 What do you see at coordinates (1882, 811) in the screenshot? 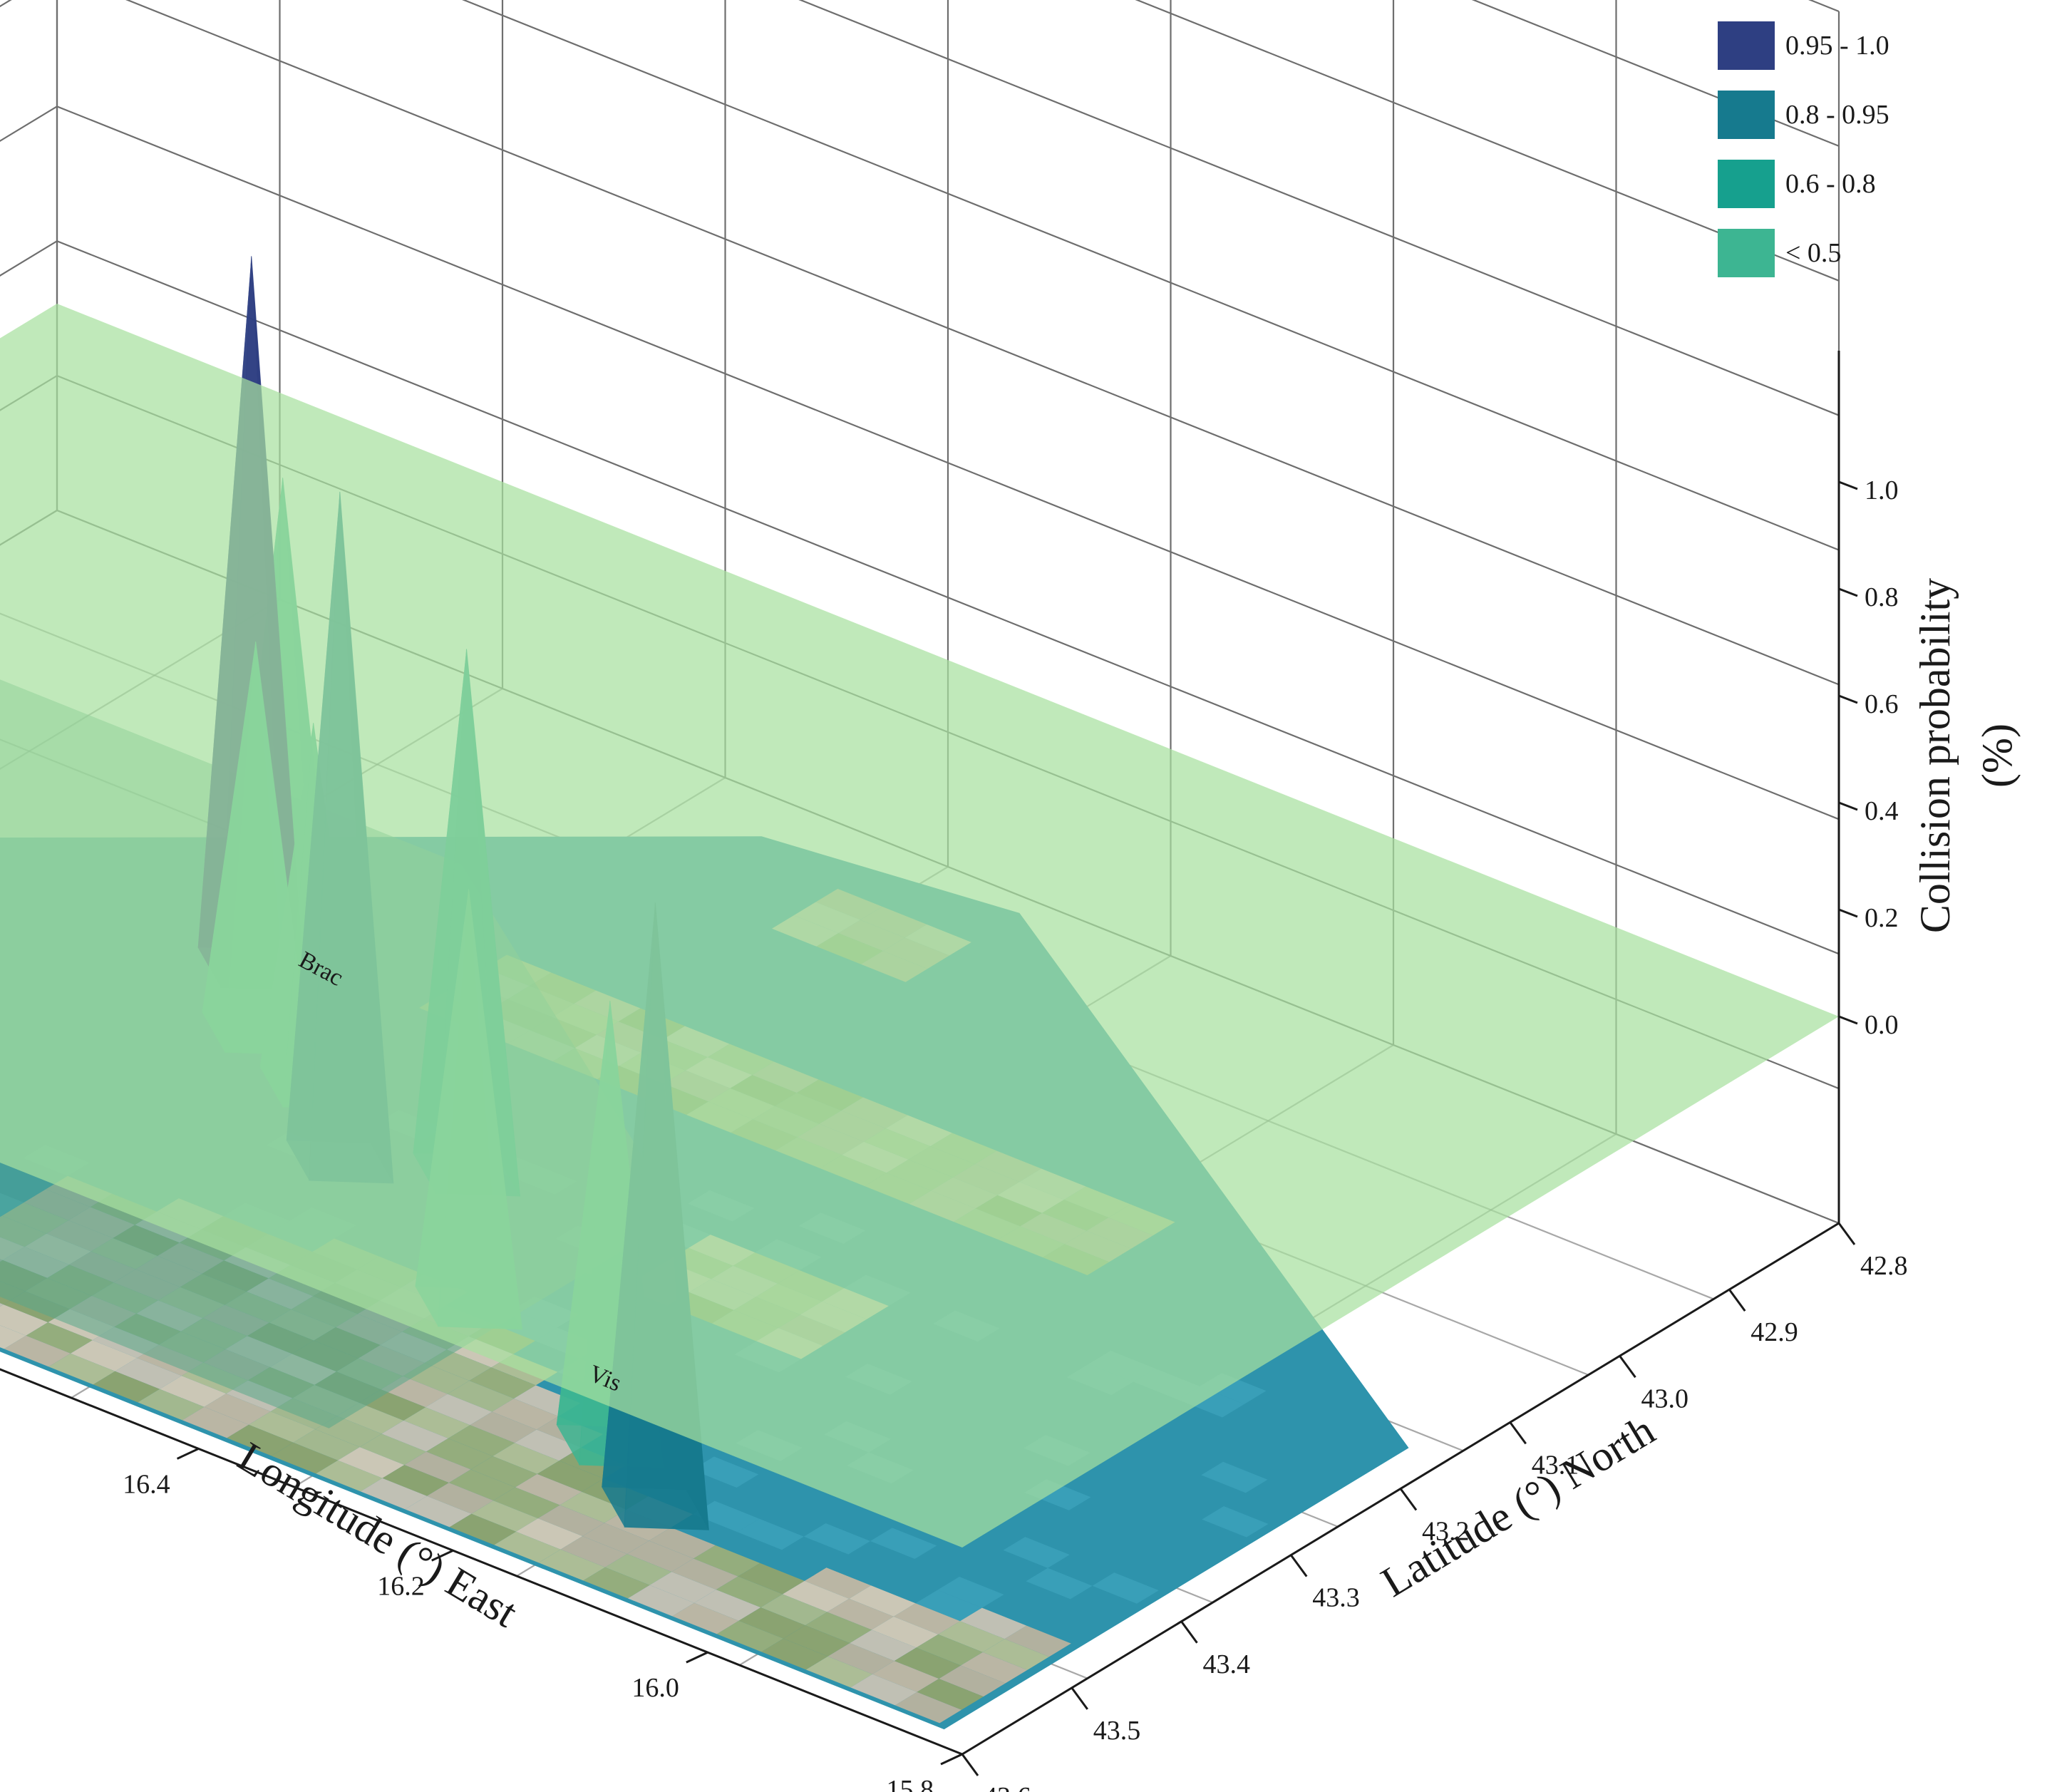
I see `z-tick-label: 0.4` at bounding box center [1882, 811].